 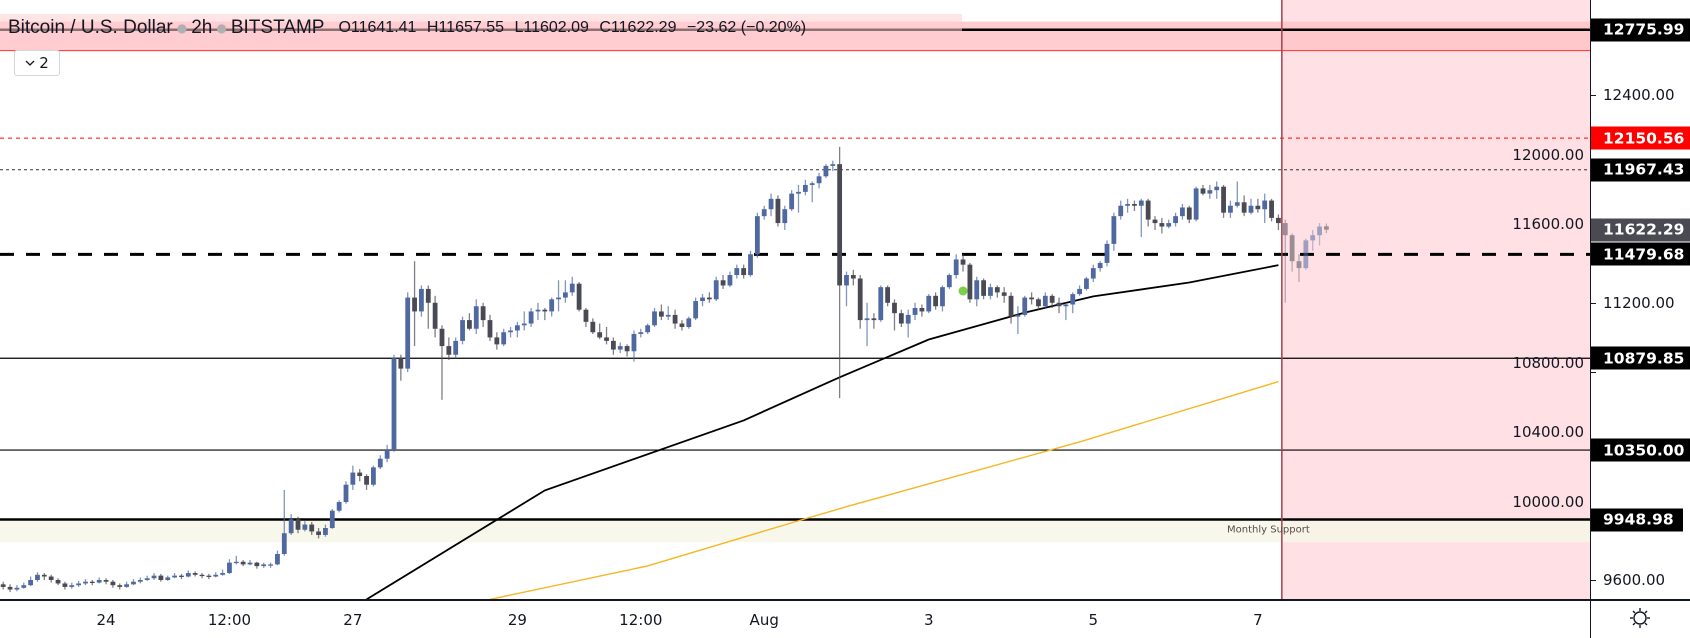 What do you see at coordinates (90, 27) in the screenshot?
I see `symbol-name: Bitcoin / U.S. Dollar` at bounding box center [90, 27].